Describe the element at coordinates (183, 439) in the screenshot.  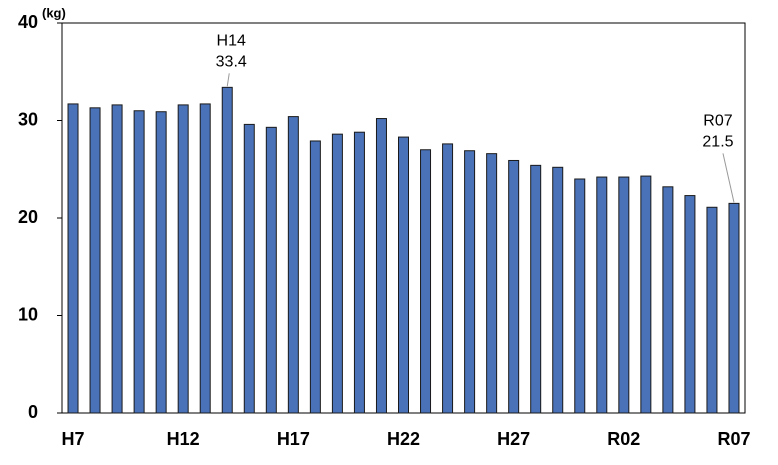
I see `x-tick-label: H12` at that location.